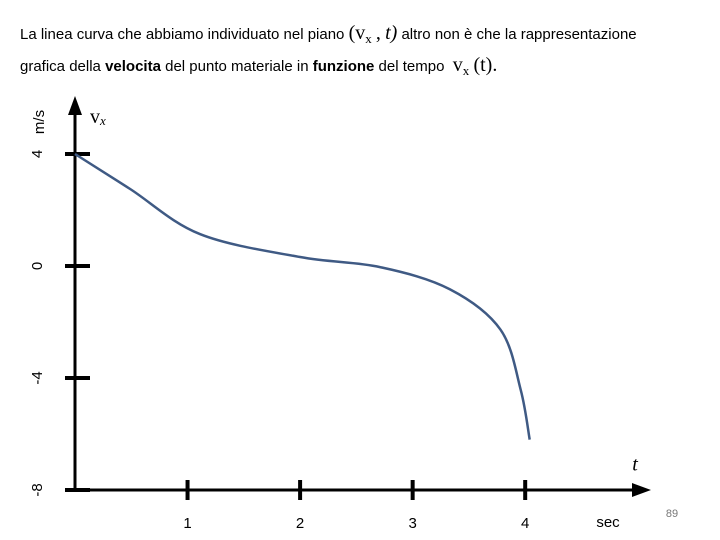 This screenshot has width=720, height=540. What do you see at coordinates (641, 490) in the screenshot?
I see `x-arrow` at bounding box center [641, 490].